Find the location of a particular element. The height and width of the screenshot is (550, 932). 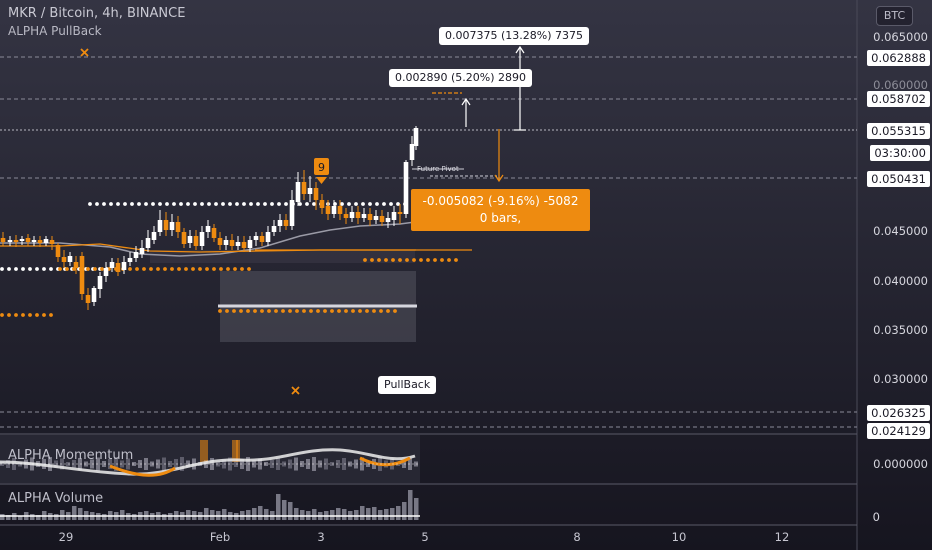

measure-arrow-large is located at coordinates (520, 88).